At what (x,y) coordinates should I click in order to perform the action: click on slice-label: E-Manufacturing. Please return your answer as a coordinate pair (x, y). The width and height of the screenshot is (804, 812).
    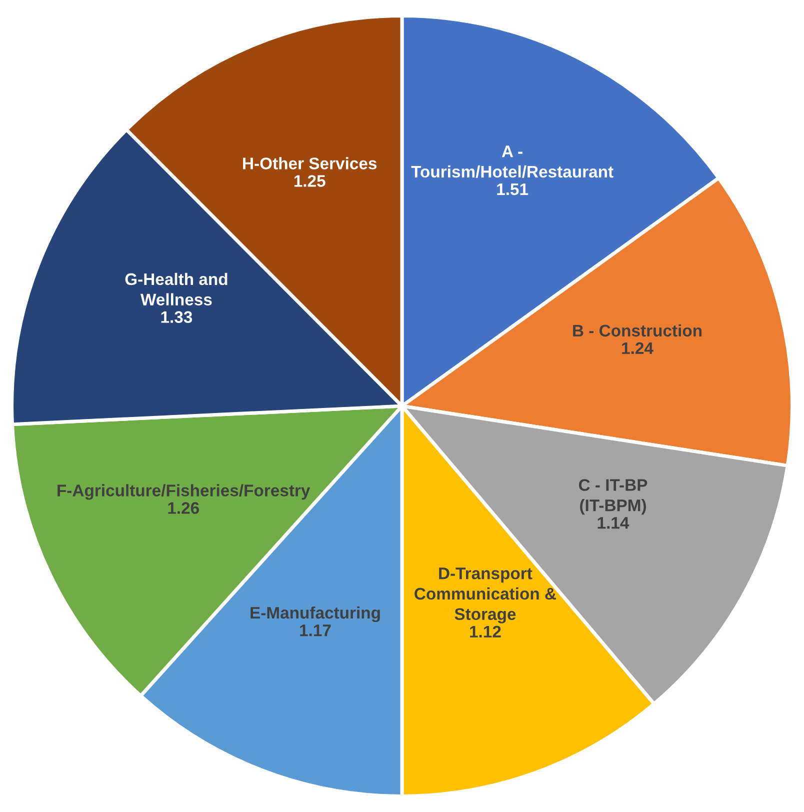
    Looking at the image, I should click on (315, 614).